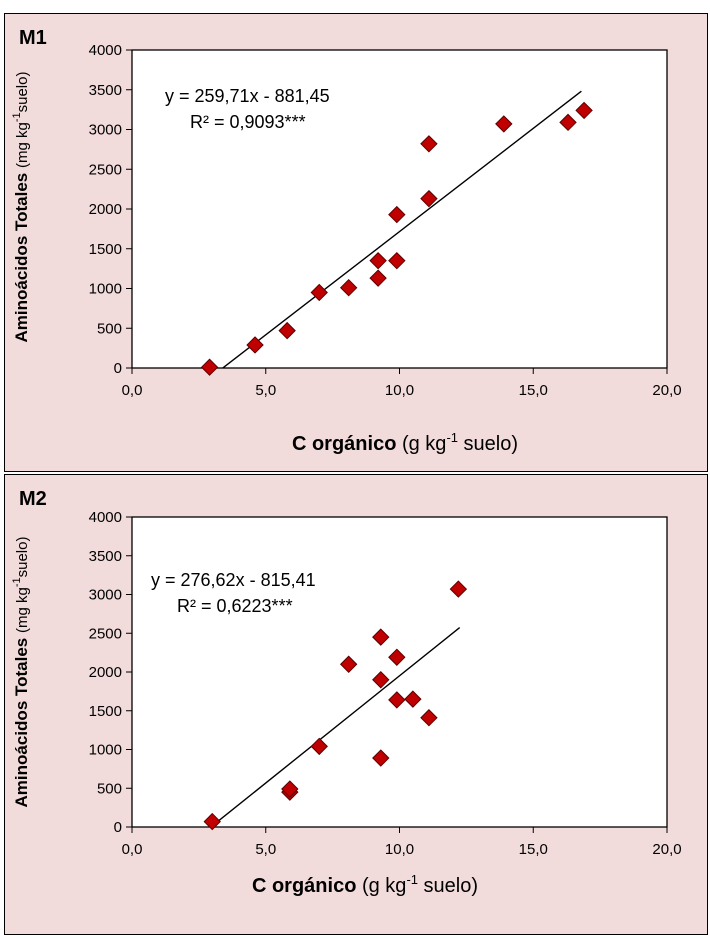  Describe the element at coordinates (247, 96) in the screenshot. I see `regression-equation: y = 259,71x - 881,45` at that location.